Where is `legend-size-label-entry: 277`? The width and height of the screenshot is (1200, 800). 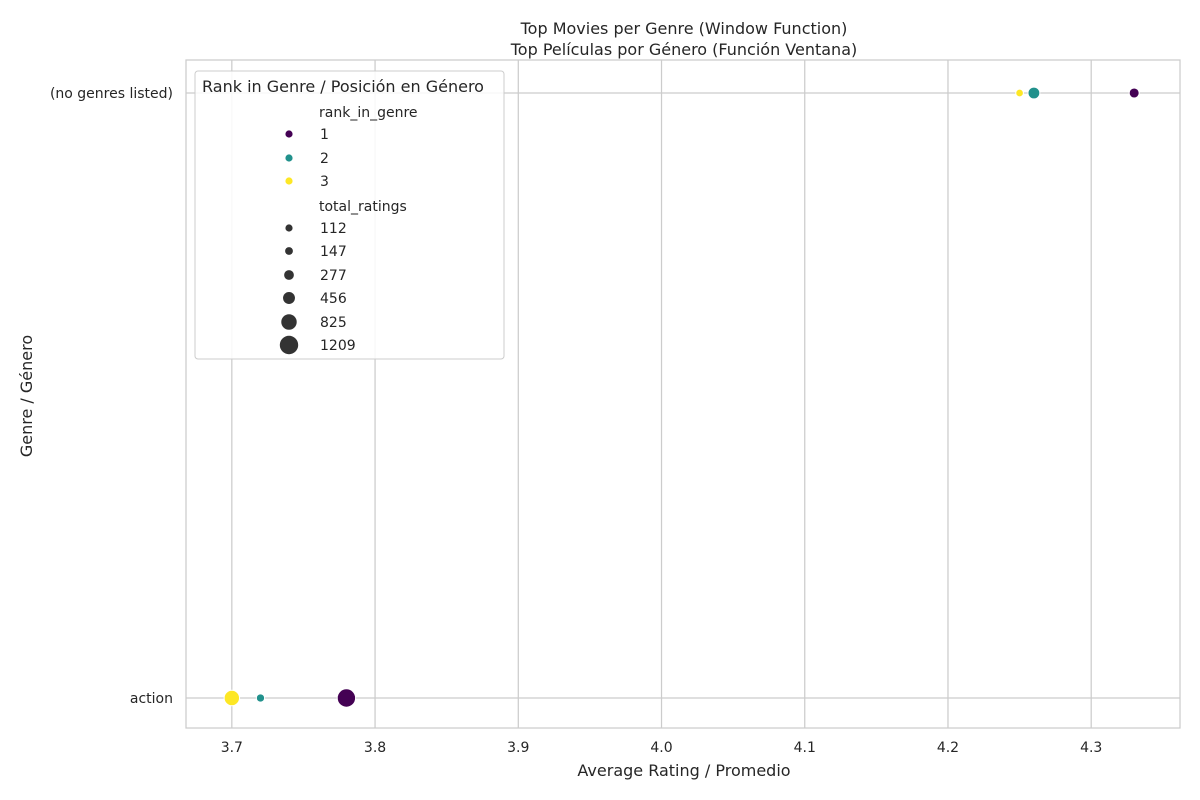
legend-size-label-entry: 277 is located at coordinates (333, 276).